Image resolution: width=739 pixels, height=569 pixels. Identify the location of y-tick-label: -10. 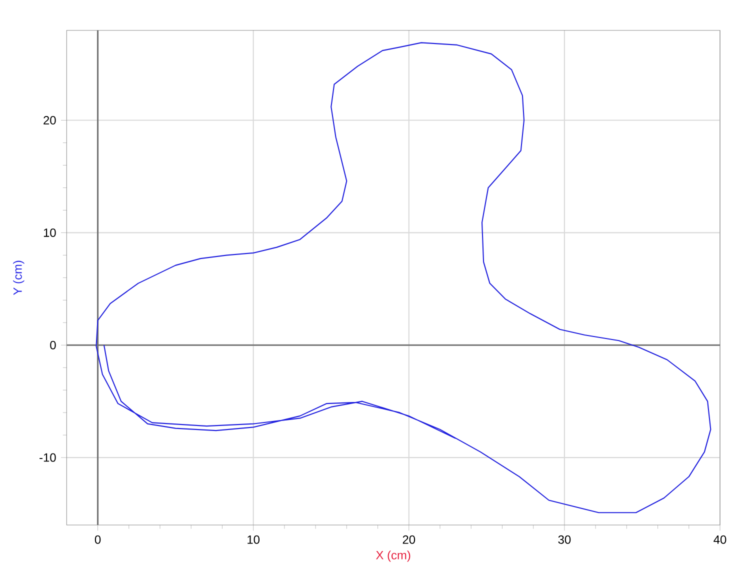
(48, 457).